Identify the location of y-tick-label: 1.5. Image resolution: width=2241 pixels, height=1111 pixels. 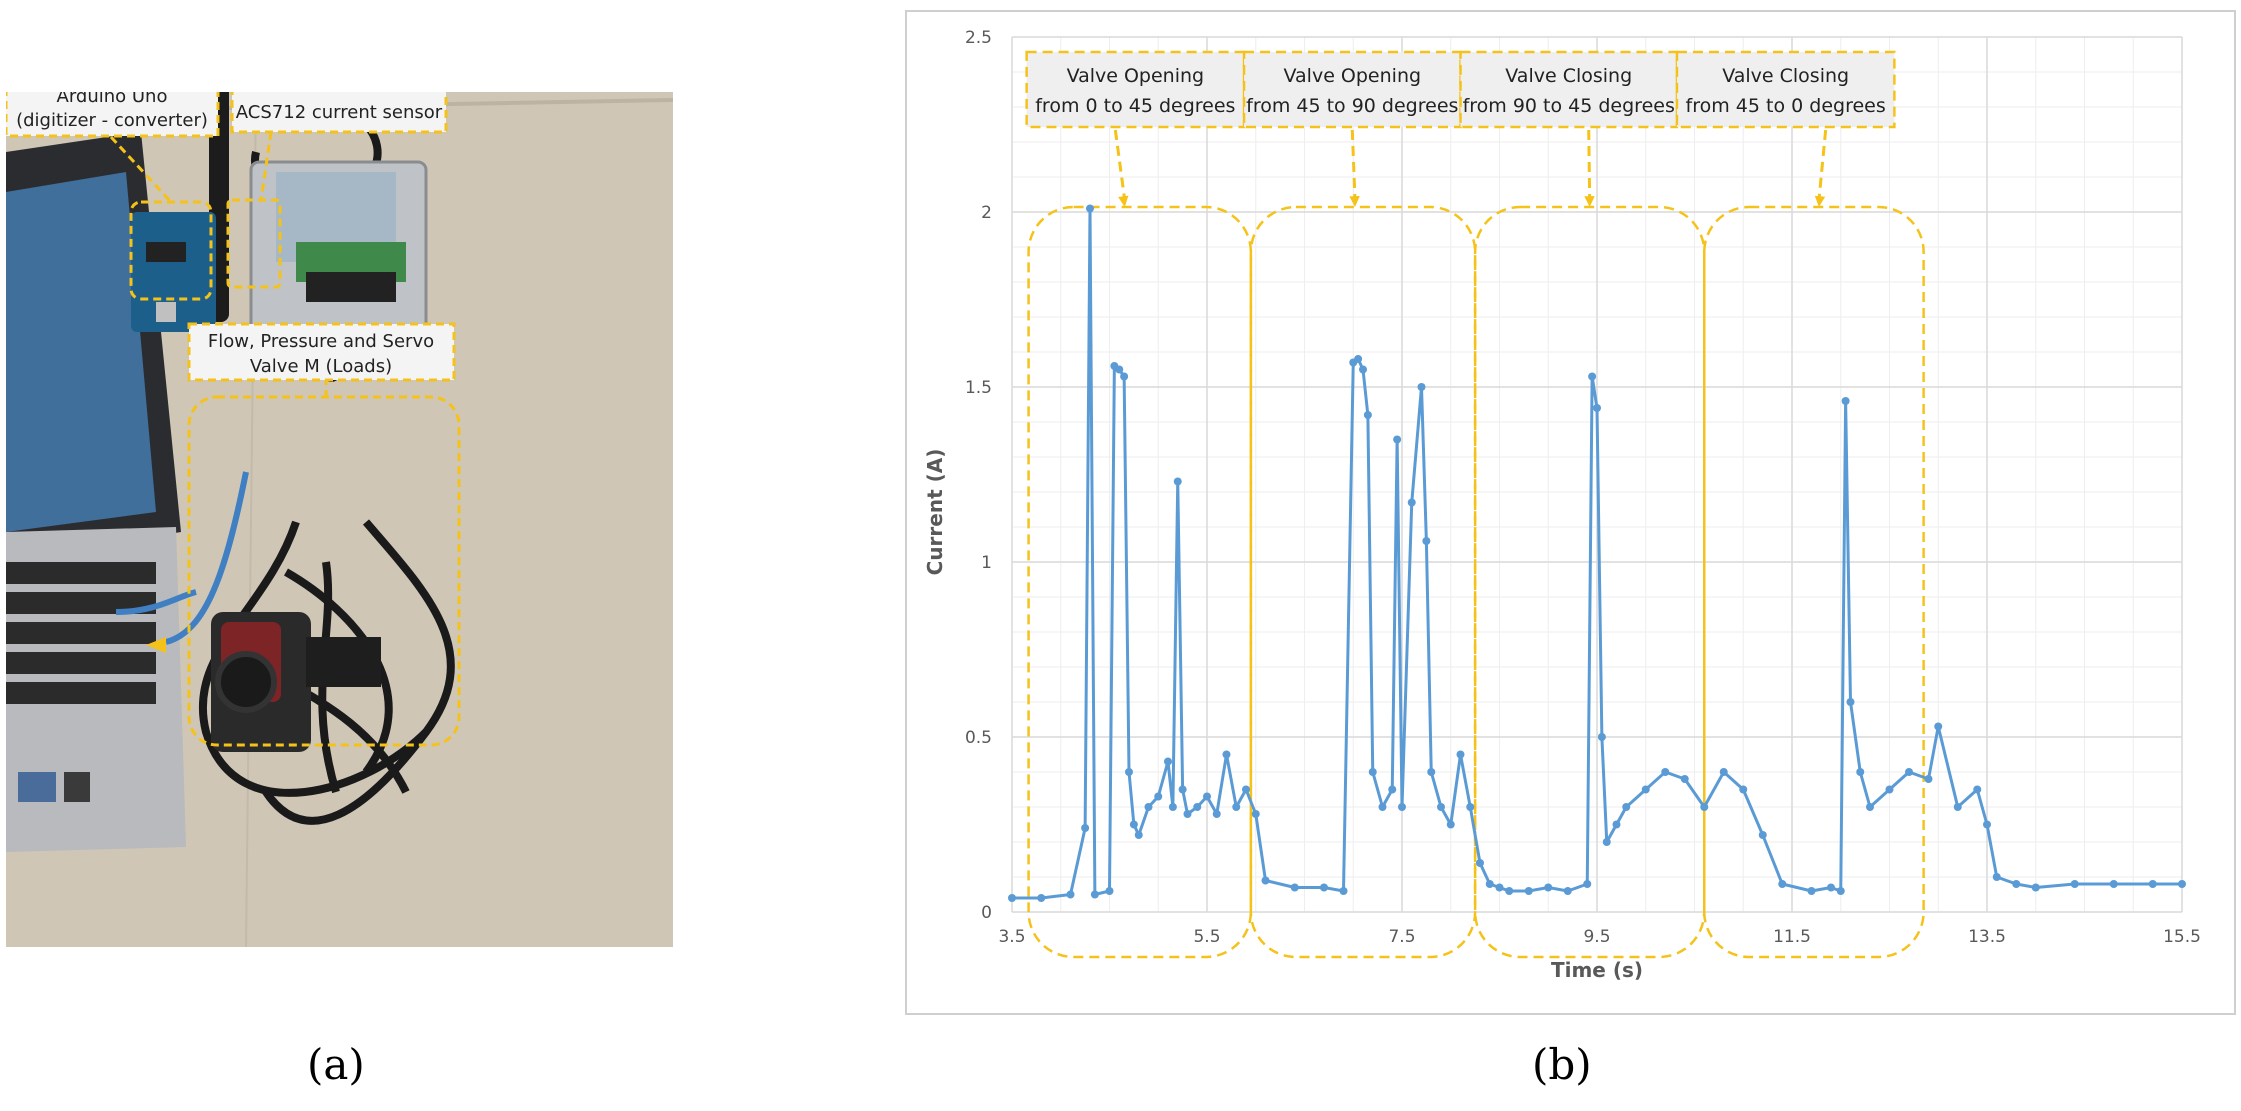
(978, 388).